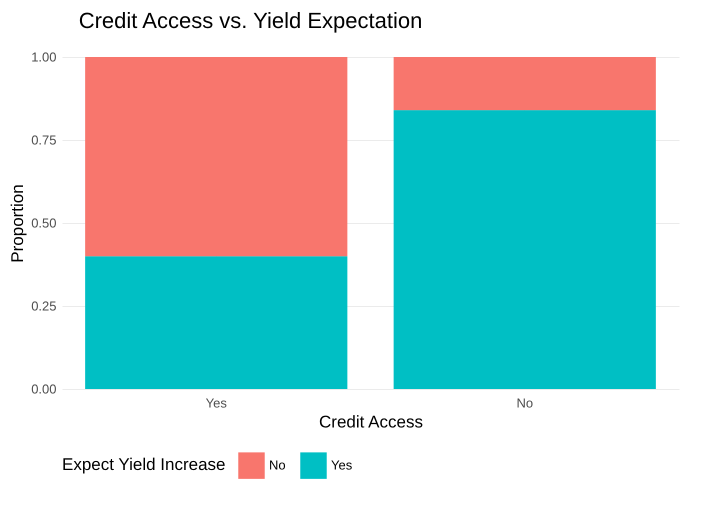  What do you see at coordinates (18, 223) in the screenshot?
I see `y-axis-title: Proportion` at bounding box center [18, 223].